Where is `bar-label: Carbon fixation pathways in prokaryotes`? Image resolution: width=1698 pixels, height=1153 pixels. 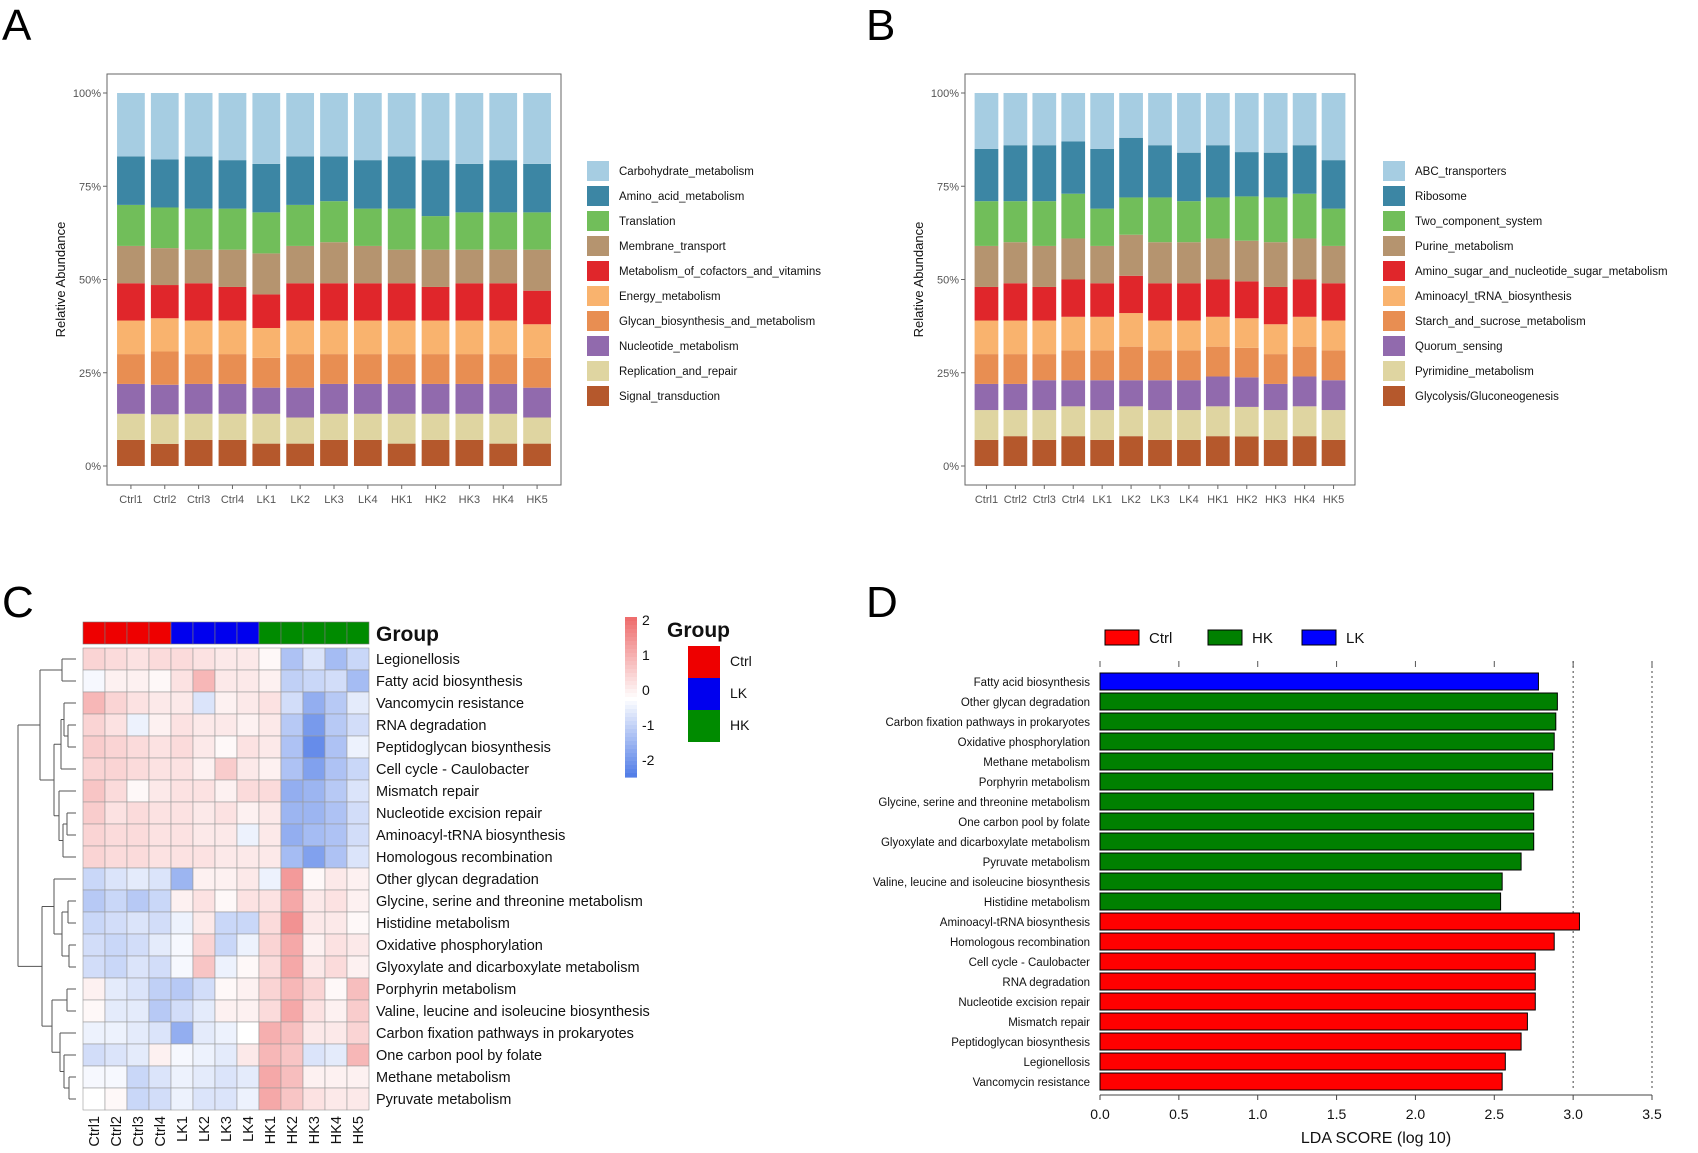 bar-label: Carbon fixation pathways in prokaryotes is located at coordinates (987, 723).